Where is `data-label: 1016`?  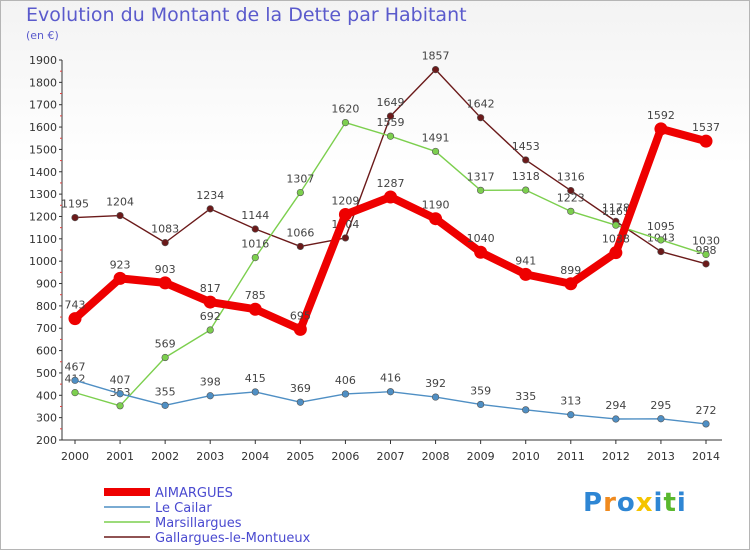 data-label: 1016 is located at coordinates (255, 244).